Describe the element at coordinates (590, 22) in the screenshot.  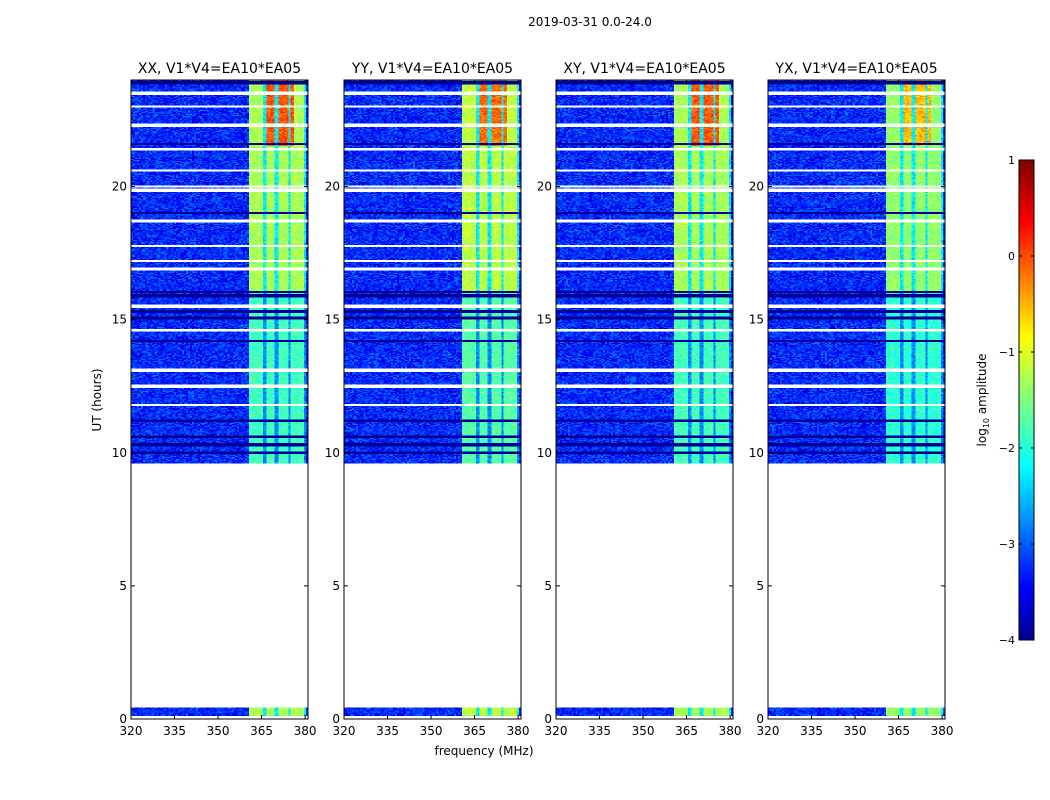
I see `figure-title: 2019-03-31 0.0-24.0` at that location.